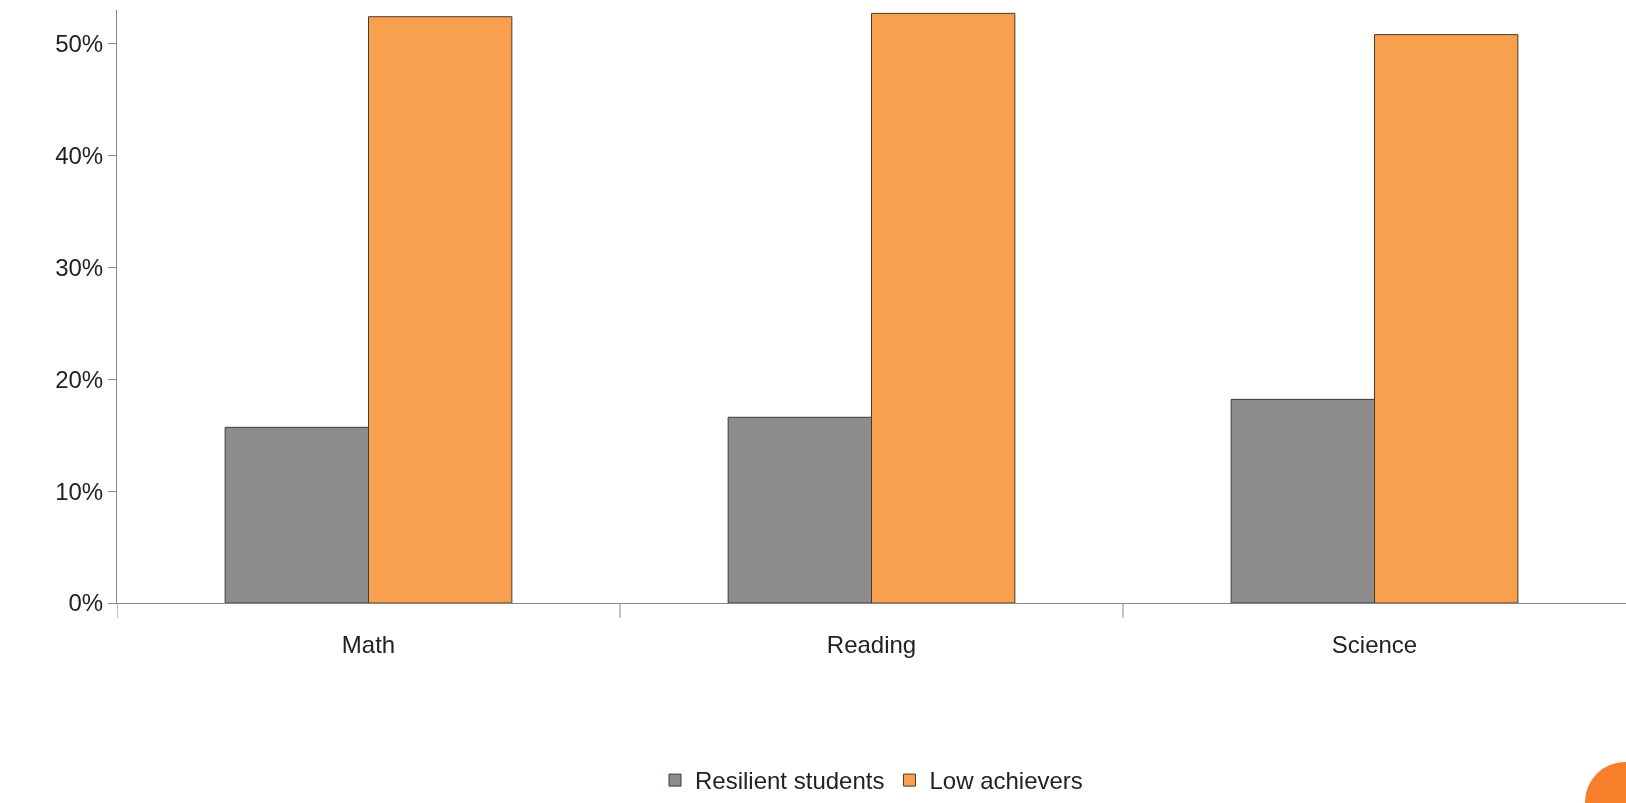 Image resolution: width=1626 pixels, height=803 pixels. Describe the element at coordinates (86, 603) in the screenshot. I see `y-tick-label: 0%` at that location.